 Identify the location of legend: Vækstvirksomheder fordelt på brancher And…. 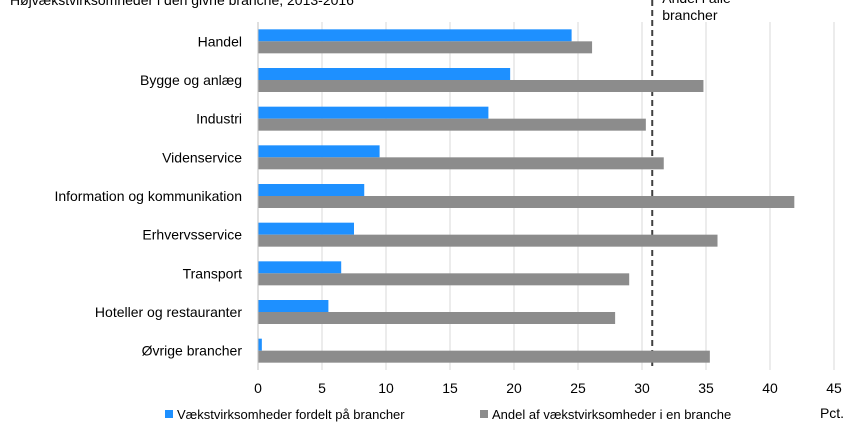
(448, 414).